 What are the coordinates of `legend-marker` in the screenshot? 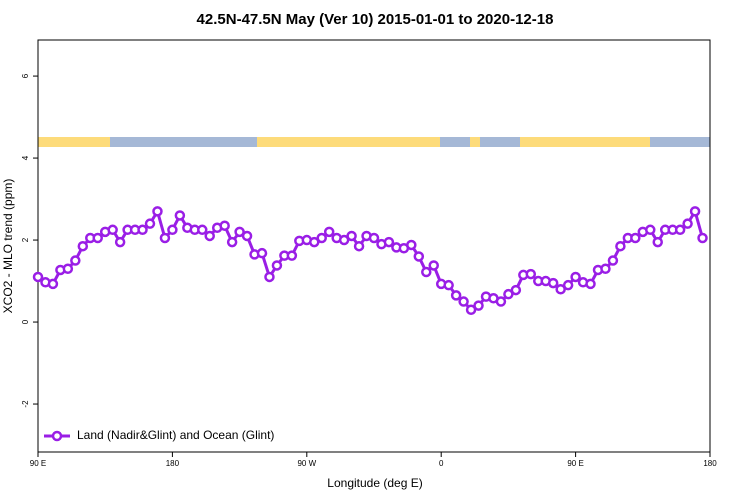 It's located at (57, 436).